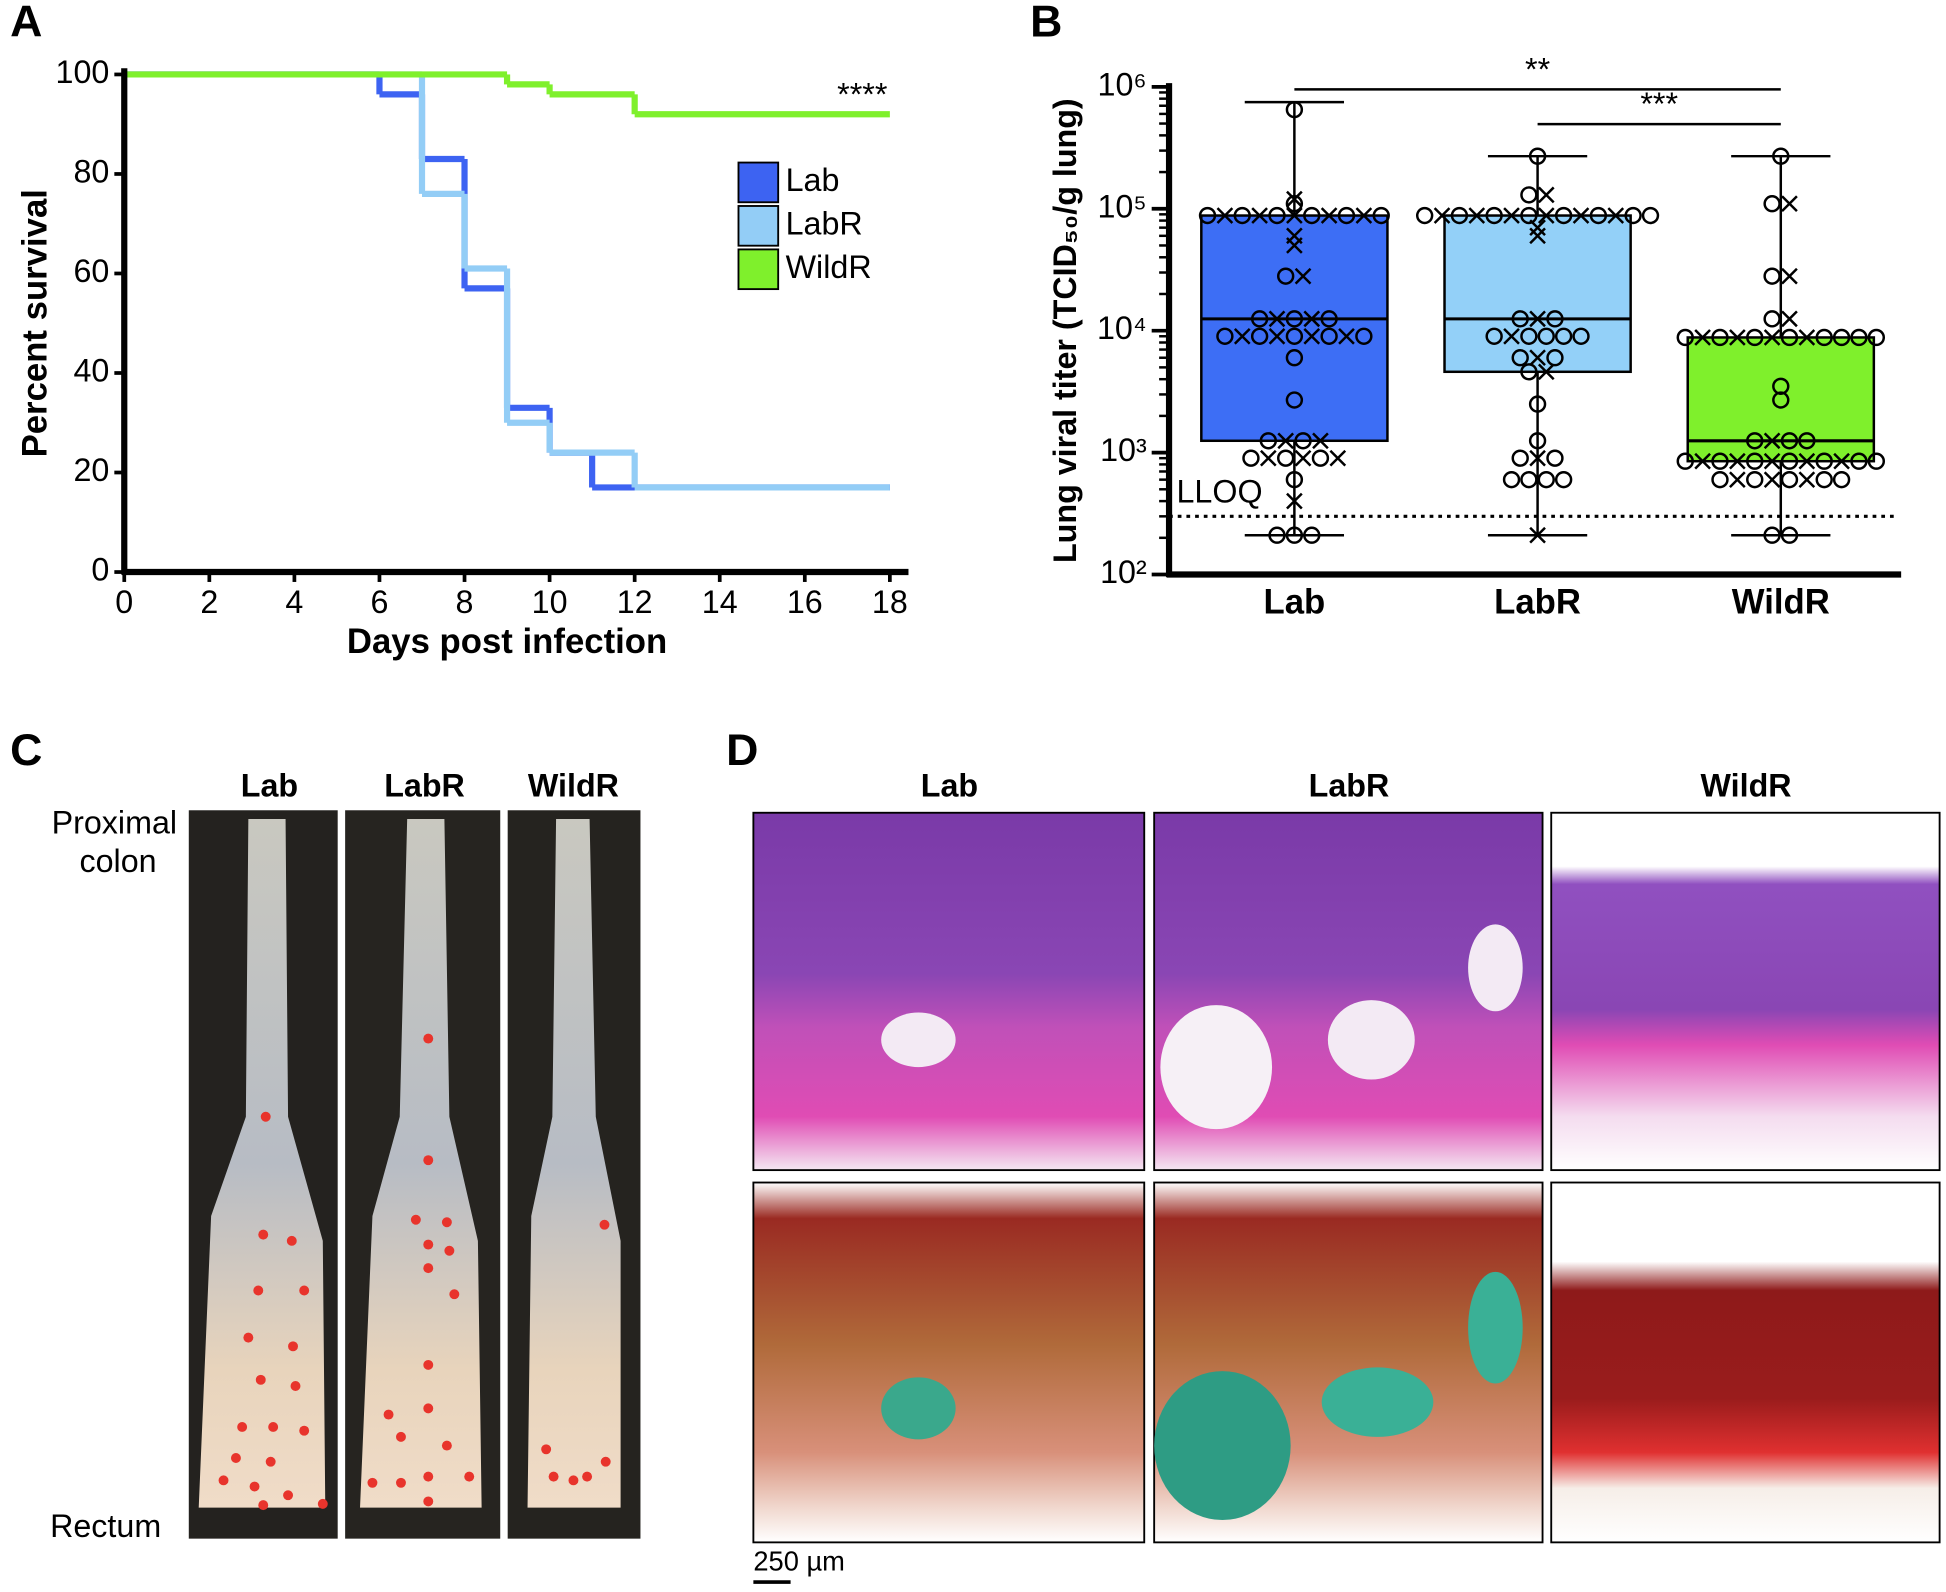  Describe the element at coordinates (1046, 23) in the screenshot. I see `panel-label: B` at that location.